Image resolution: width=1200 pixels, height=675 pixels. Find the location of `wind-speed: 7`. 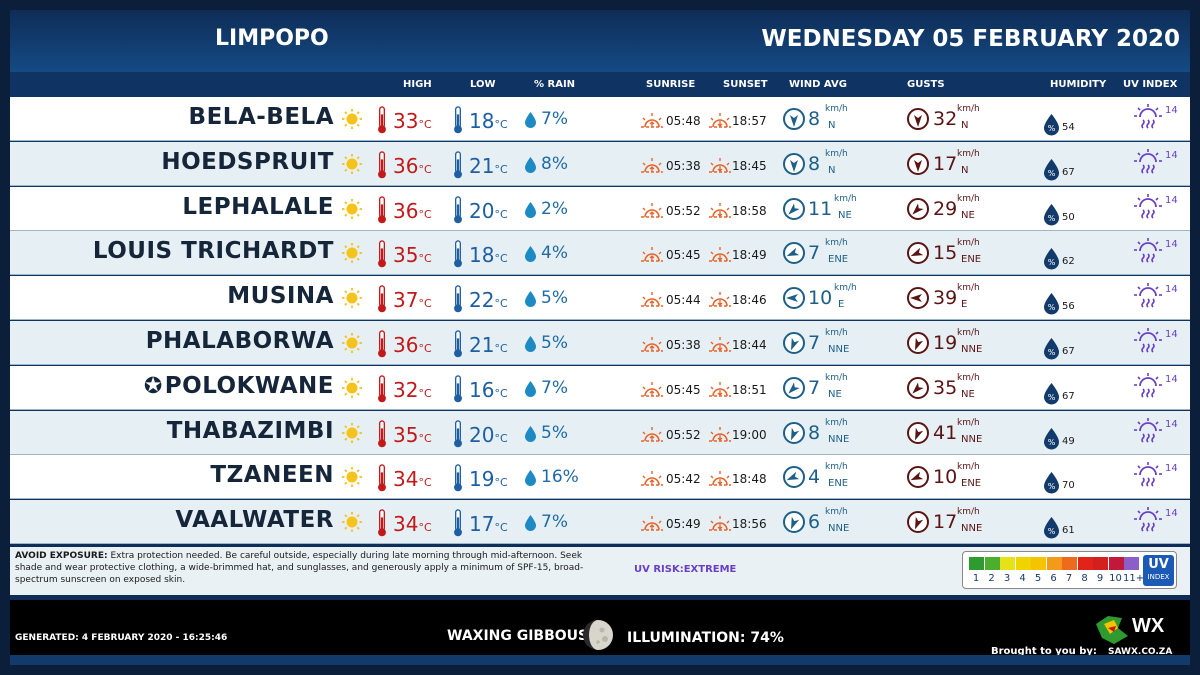

wind-speed: 7 is located at coordinates (814, 343).